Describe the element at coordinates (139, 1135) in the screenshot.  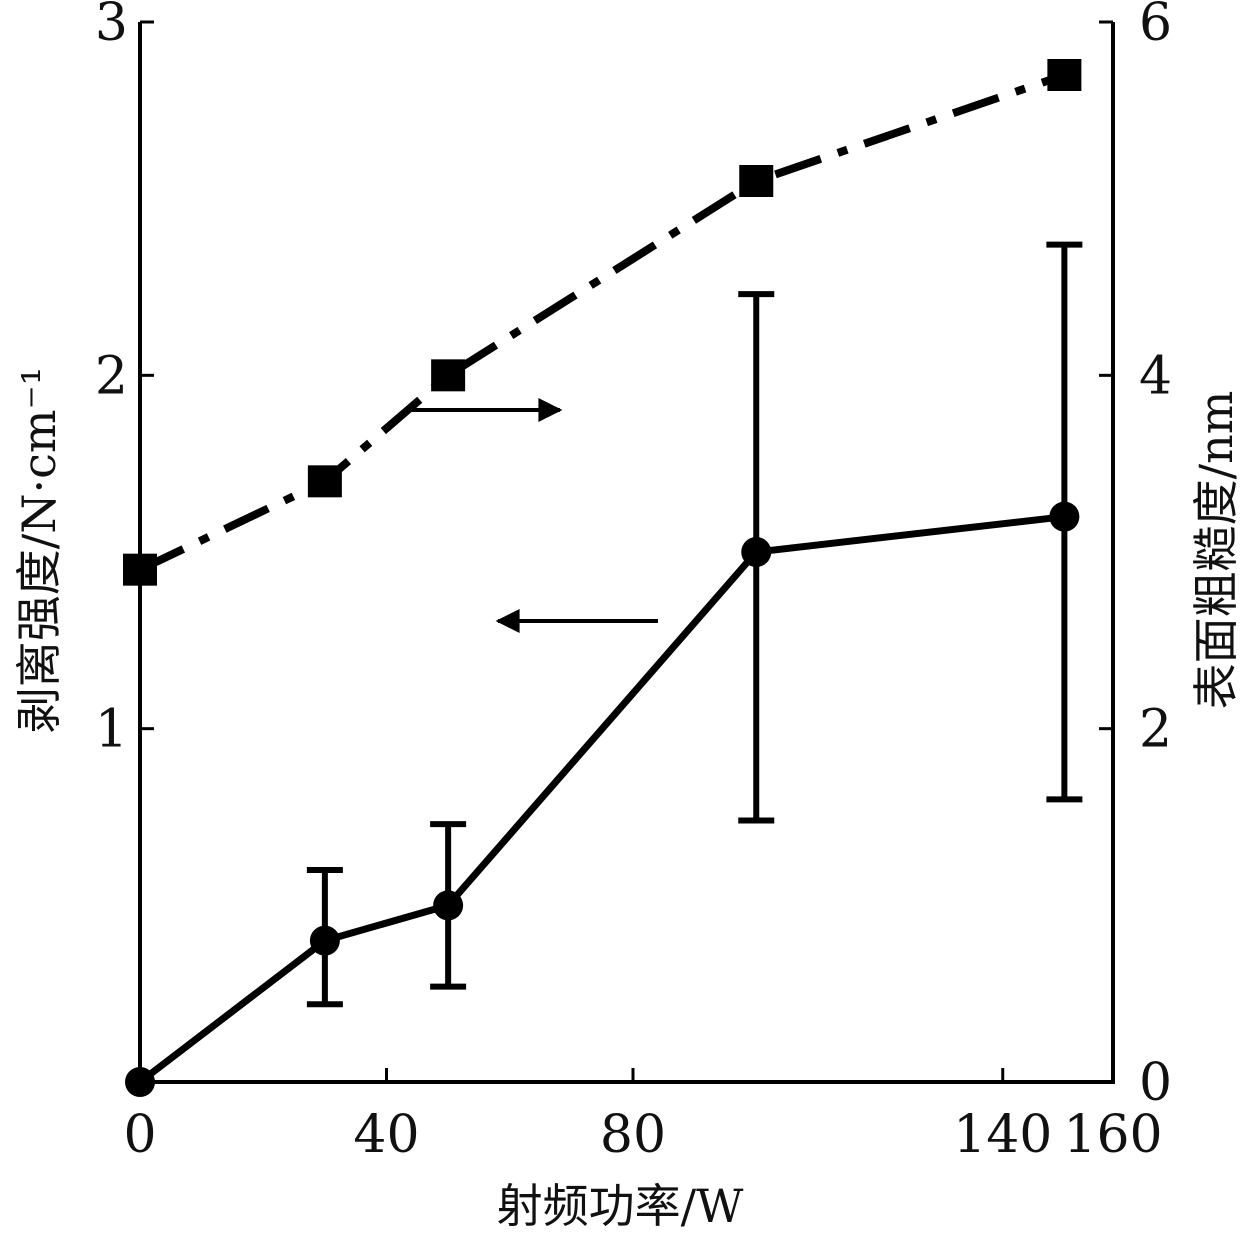
I see `x-tick-label: 0` at that location.